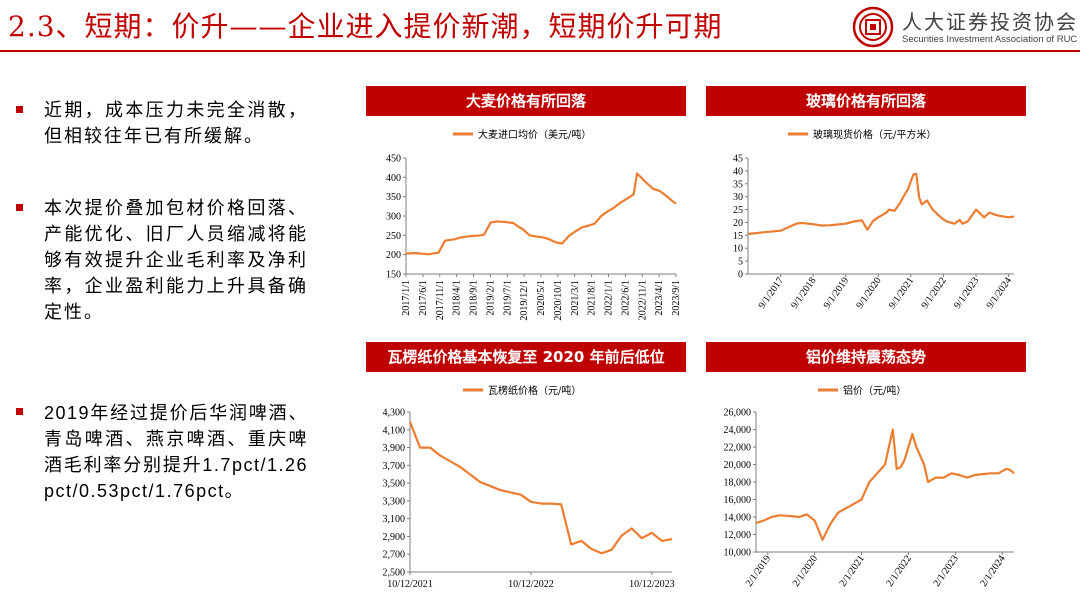 Image resolution: width=1080 pixels, height=608 pixels. What do you see at coordinates (393, 178) in the screenshot?
I see `y-tick-label: 400` at bounding box center [393, 178].